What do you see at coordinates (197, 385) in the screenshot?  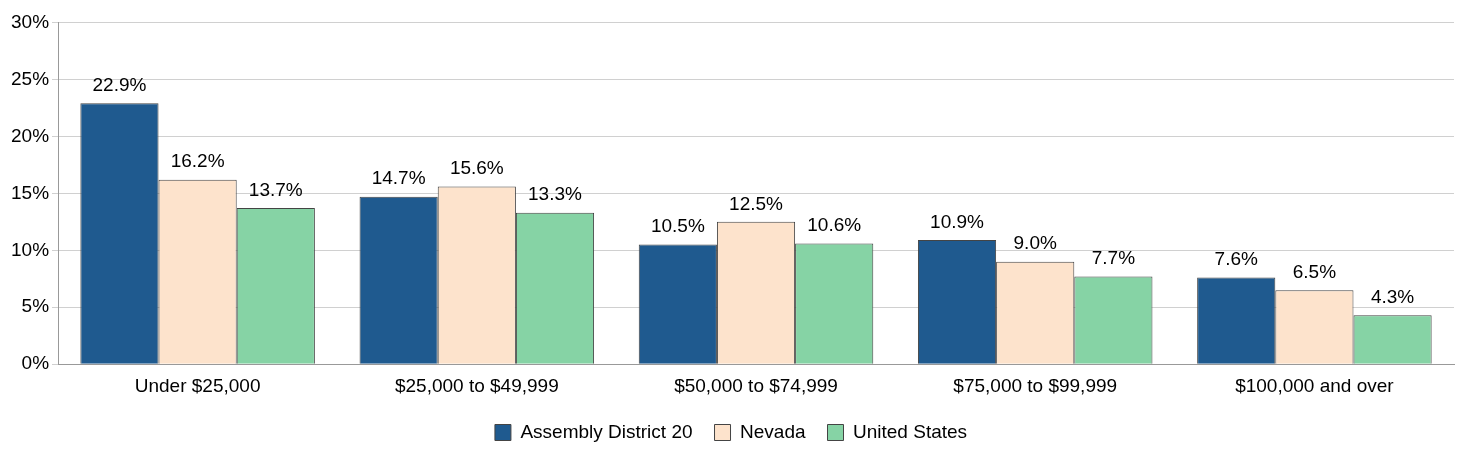 I see `x-tick-label: Under $25,000` at bounding box center [197, 385].